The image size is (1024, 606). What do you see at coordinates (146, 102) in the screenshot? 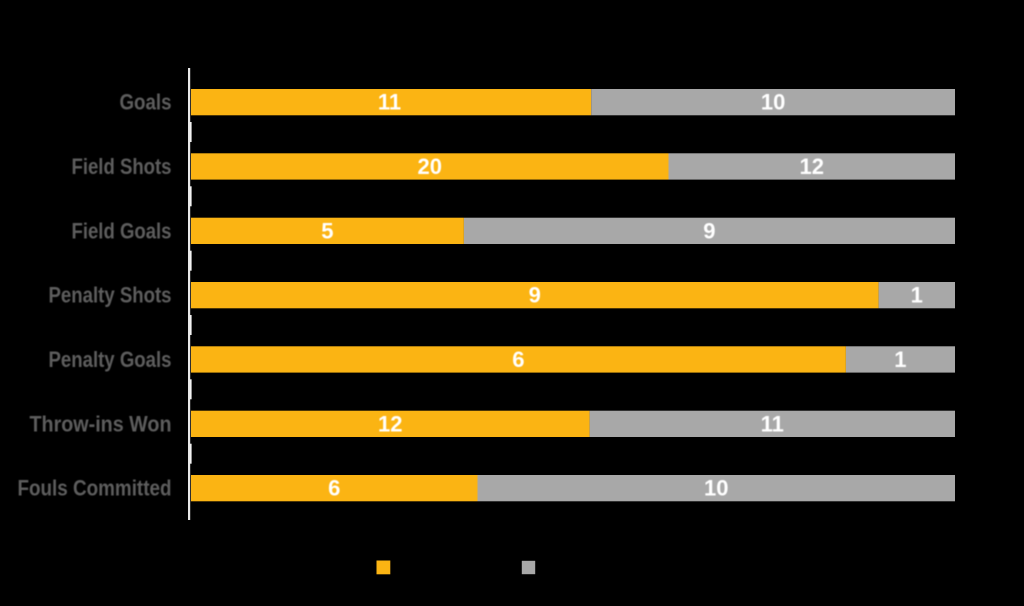
I see `svg-text: Goals` at bounding box center [146, 102].